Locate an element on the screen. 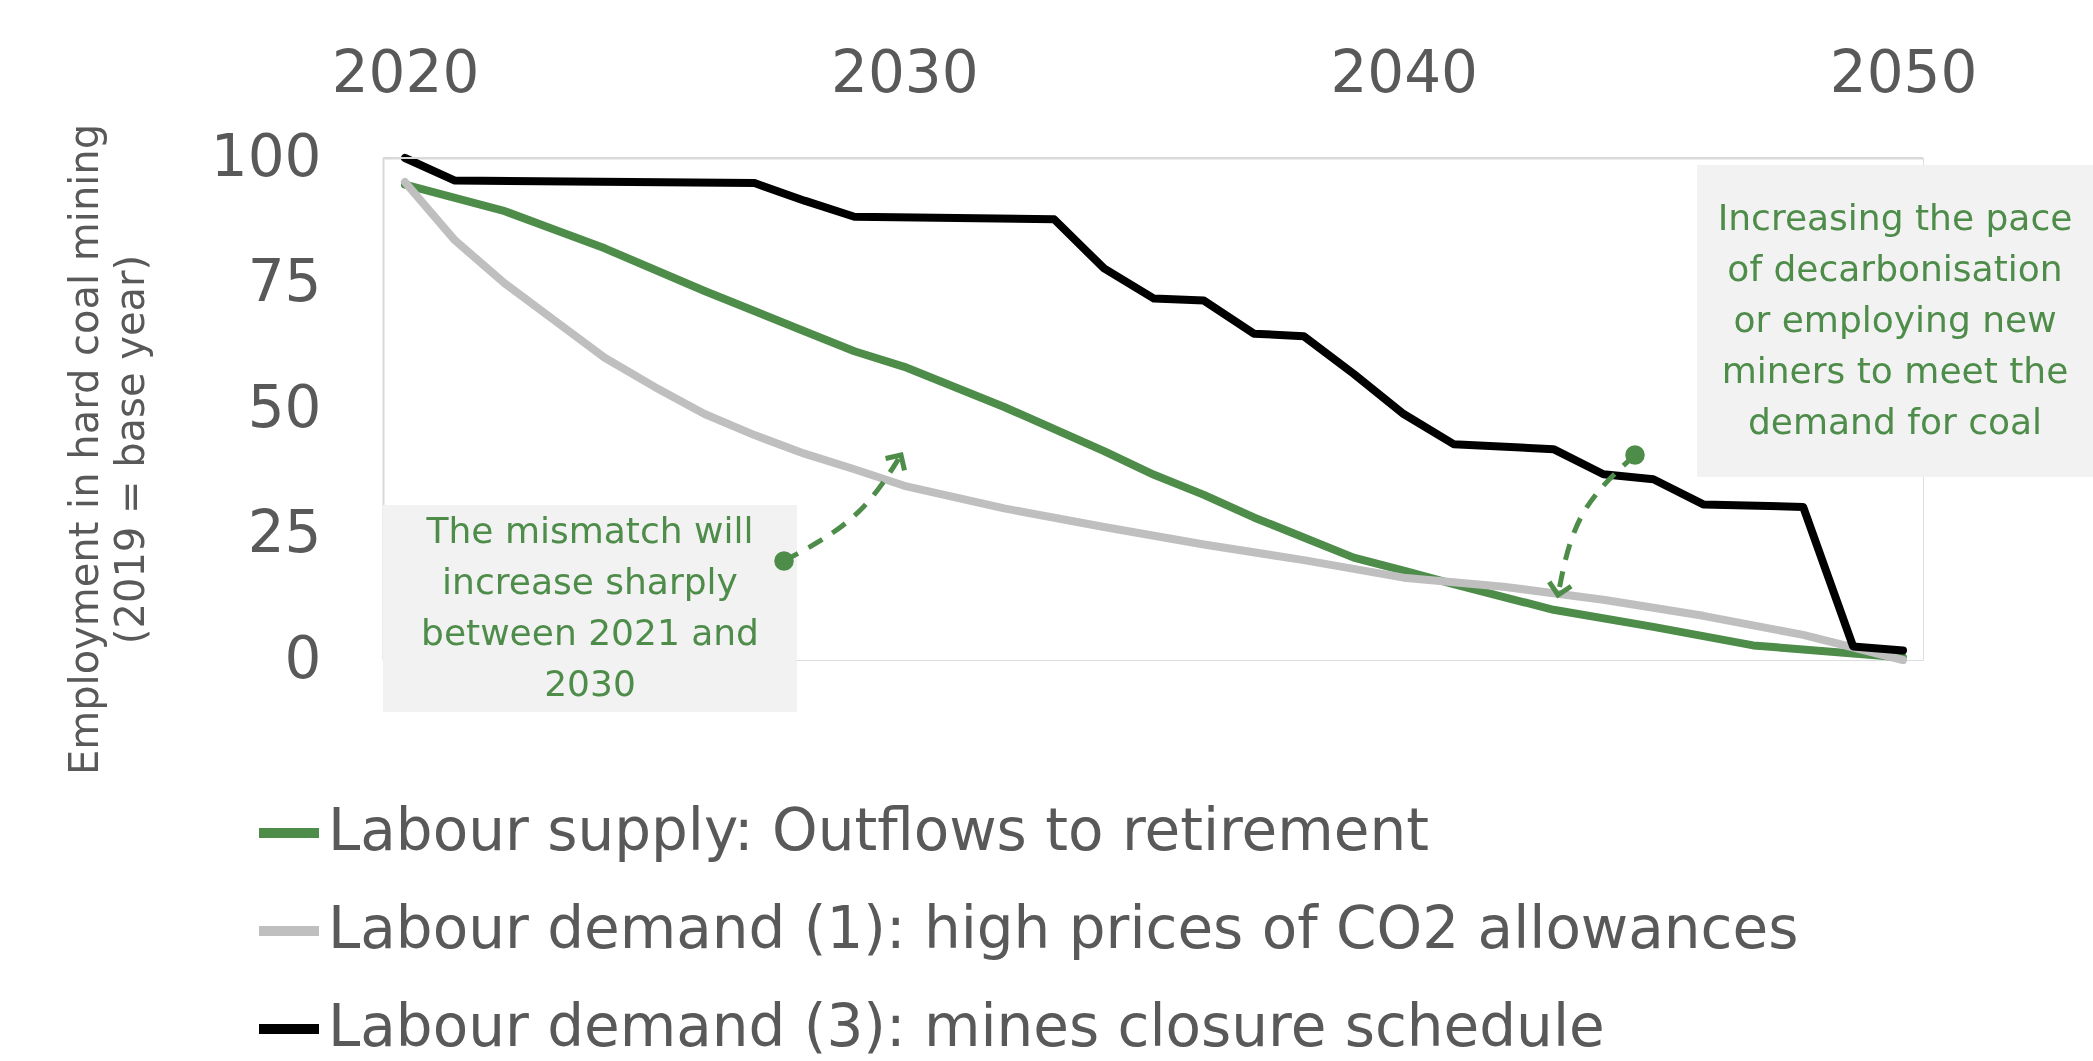 The height and width of the screenshot is (1061, 2093). x-tick-label: 2020 is located at coordinates (405, 71).